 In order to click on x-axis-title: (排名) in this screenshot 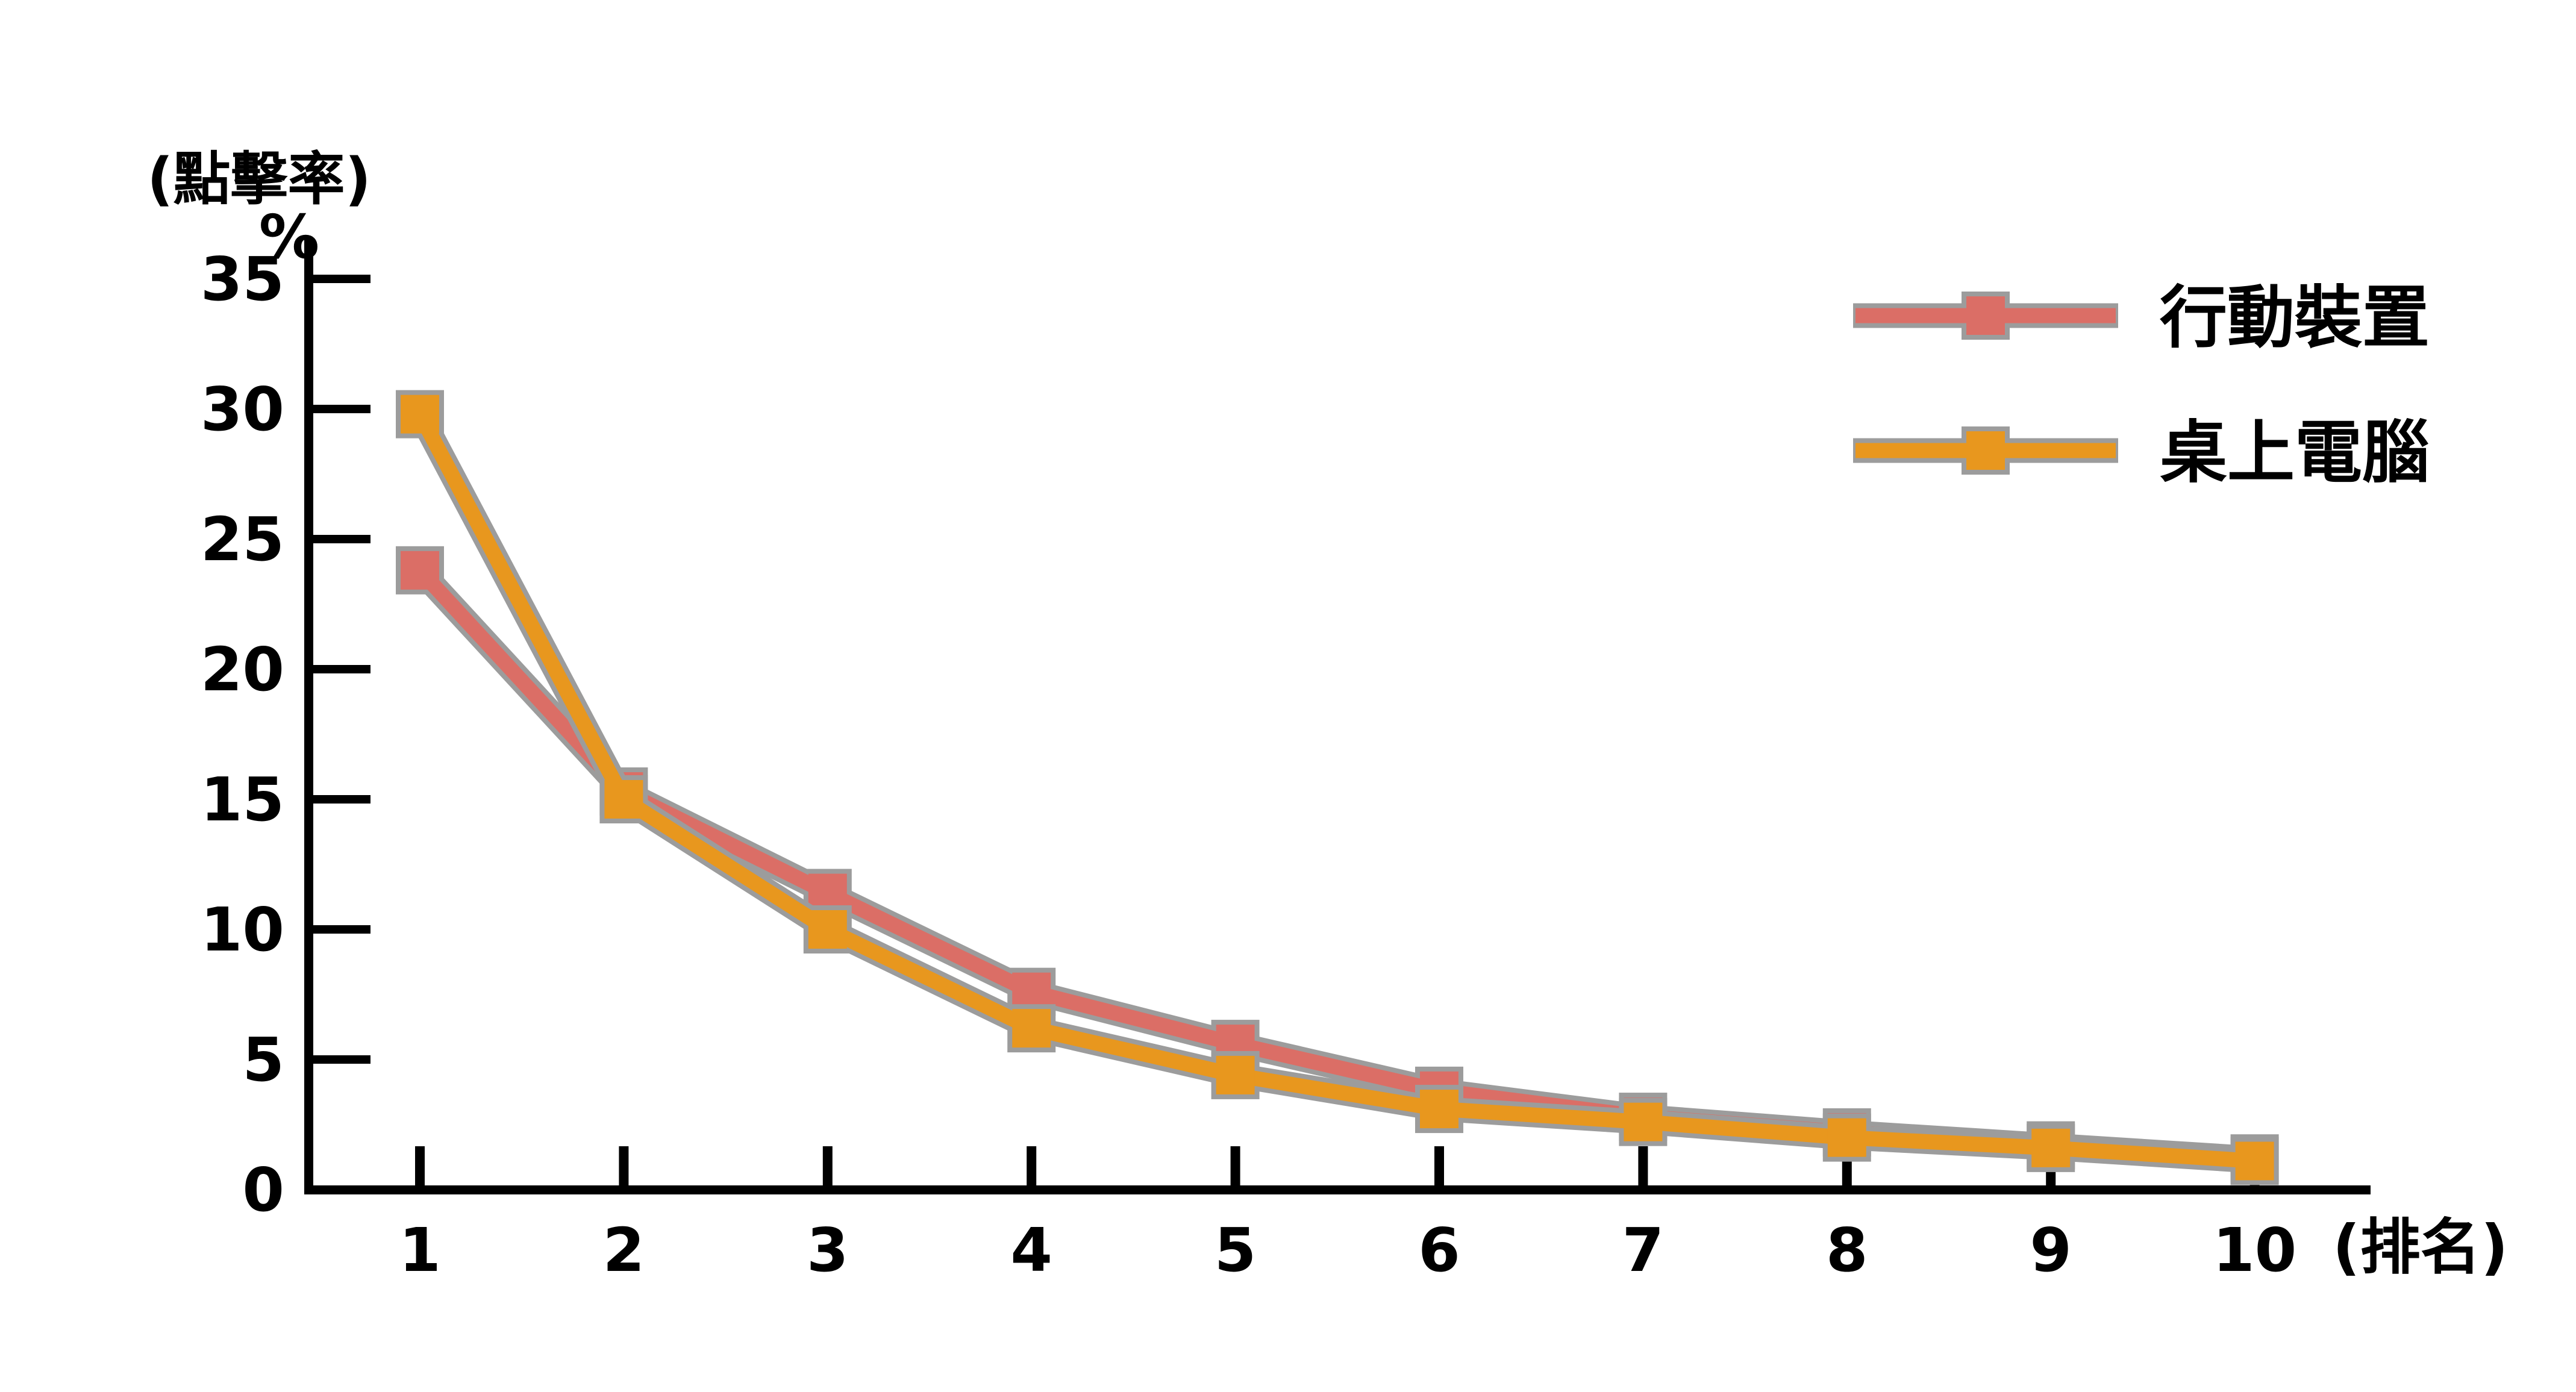, I will do `click(2421, 1247)`.